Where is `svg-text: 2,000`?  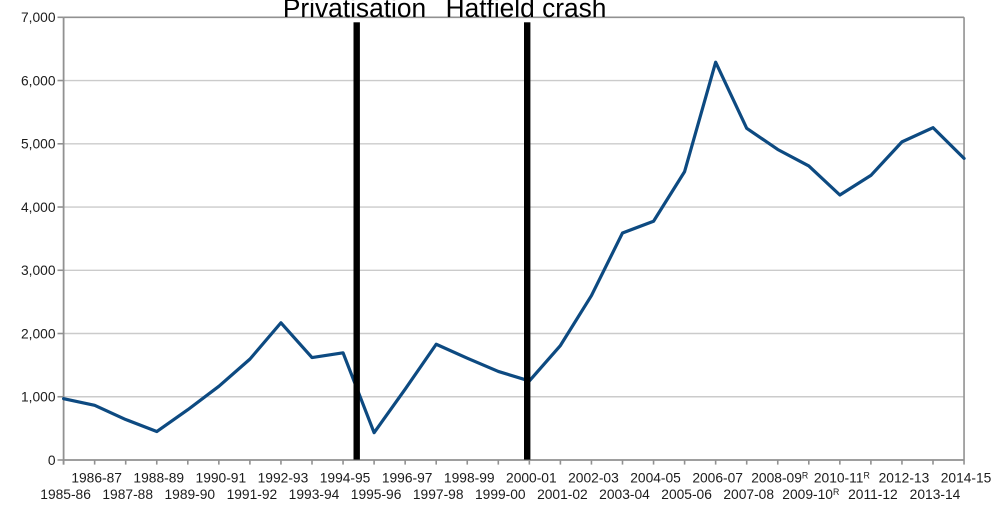
svg-text: 2,000 is located at coordinates (38, 333).